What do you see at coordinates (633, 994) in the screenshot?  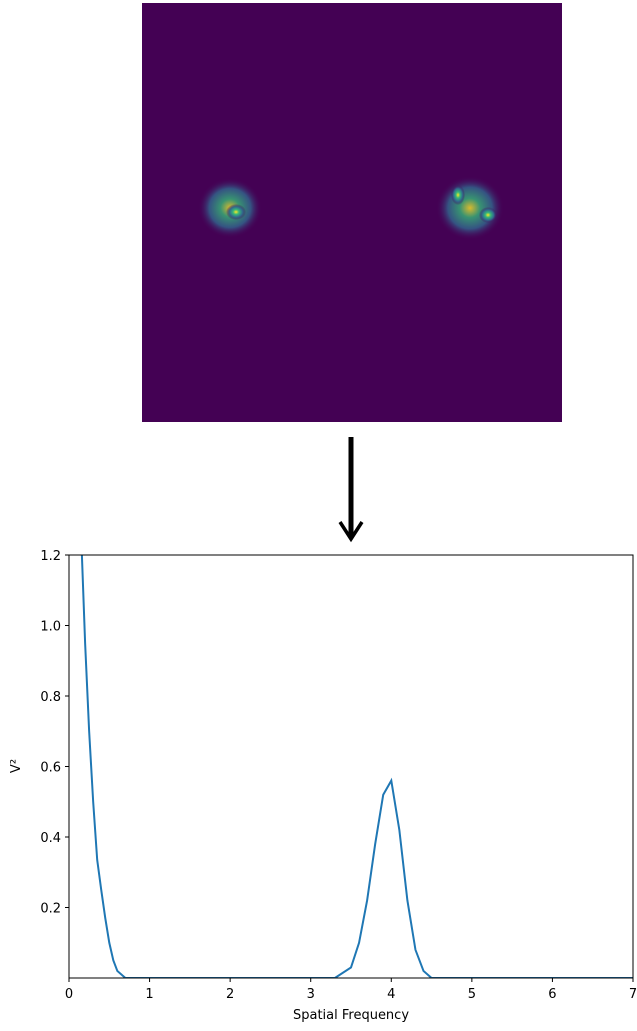 I see `x-tick-label: 7` at bounding box center [633, 994].